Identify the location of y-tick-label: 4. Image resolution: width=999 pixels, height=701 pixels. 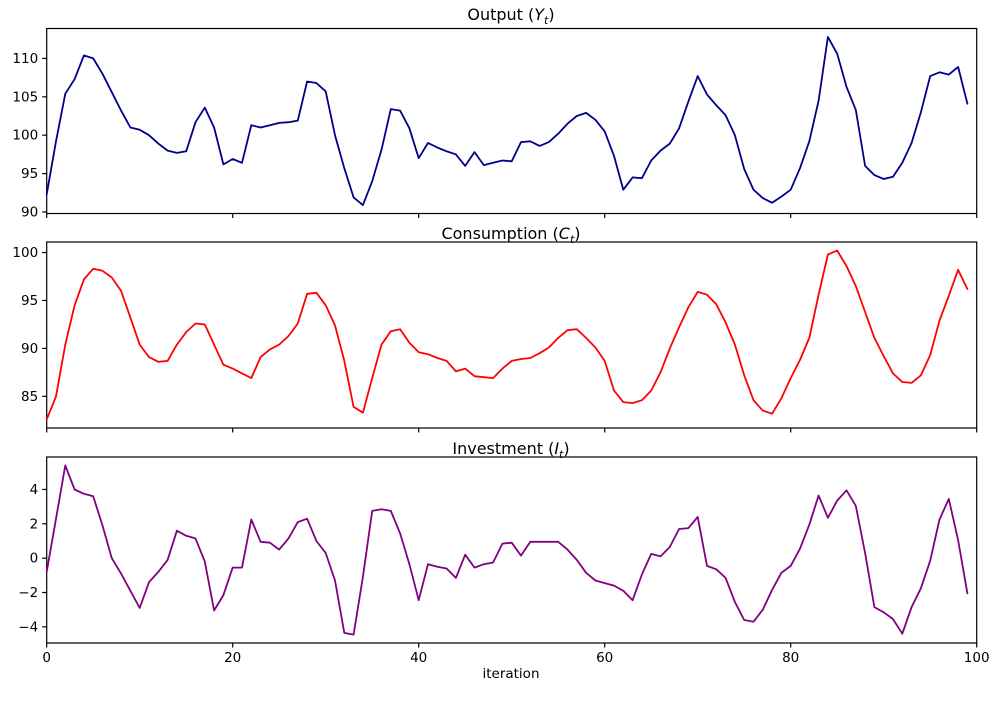
(34, 490).